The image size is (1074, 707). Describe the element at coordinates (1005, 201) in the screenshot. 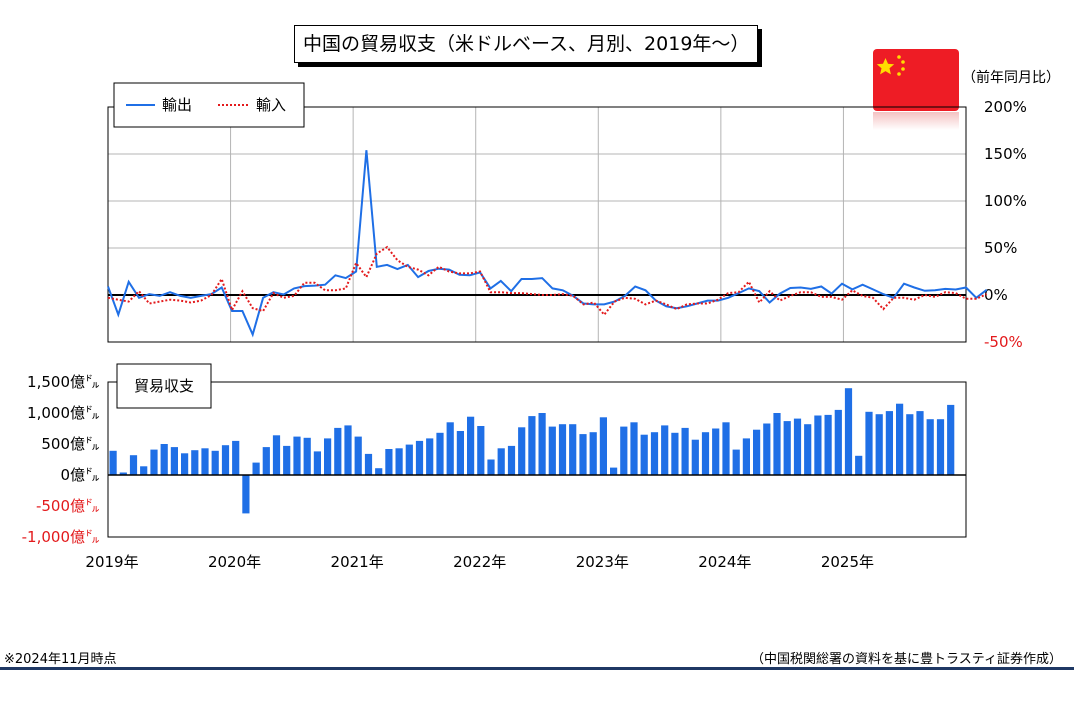

I see `y-tick-label: 100%` at that location.